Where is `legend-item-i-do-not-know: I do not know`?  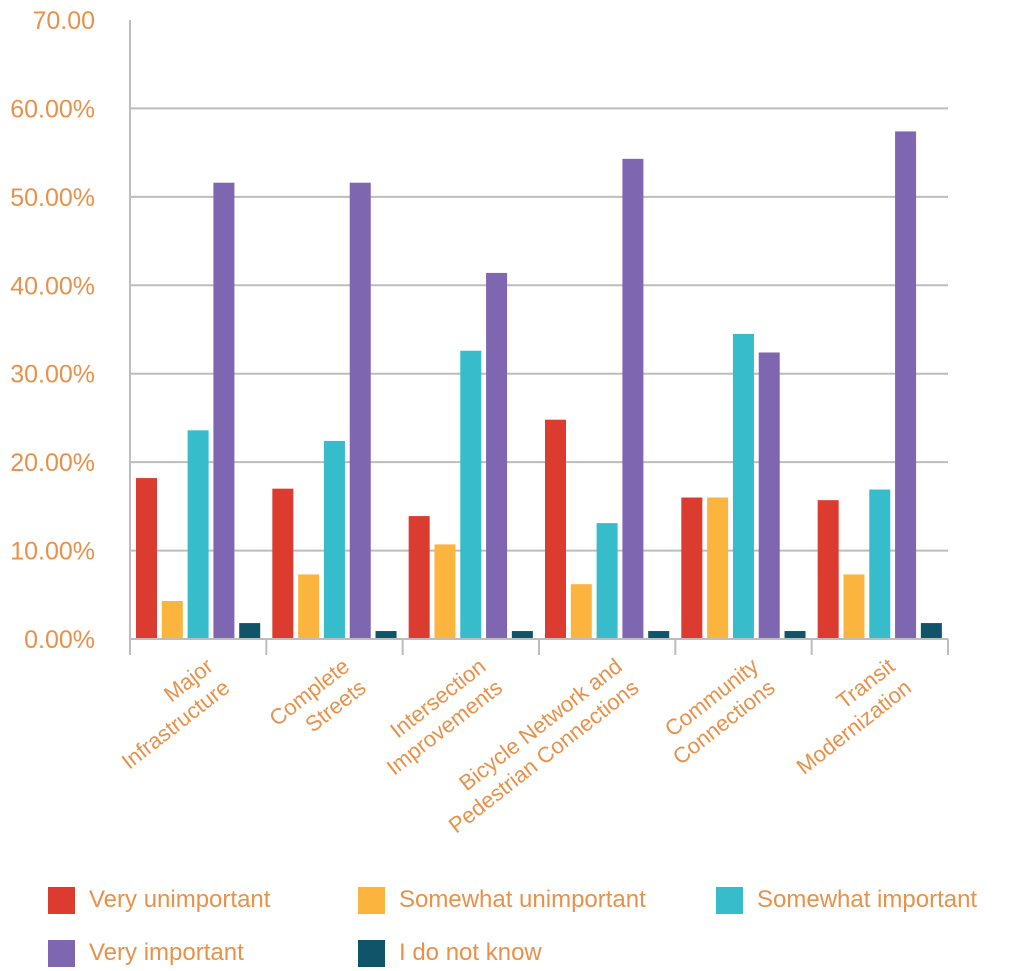 legend-item-i-do-not-know: I do not know is located at coordinates (450, 953).